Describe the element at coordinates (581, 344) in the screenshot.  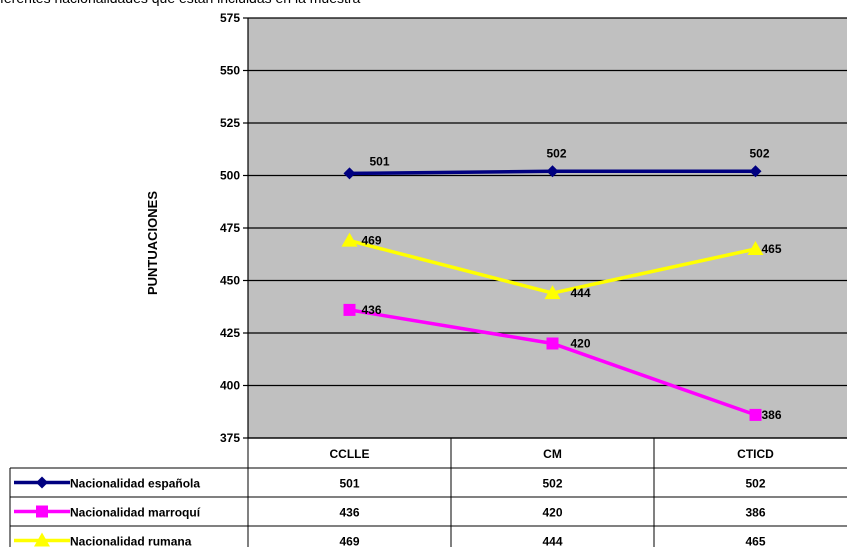
I see `data-label: 420` at that location.